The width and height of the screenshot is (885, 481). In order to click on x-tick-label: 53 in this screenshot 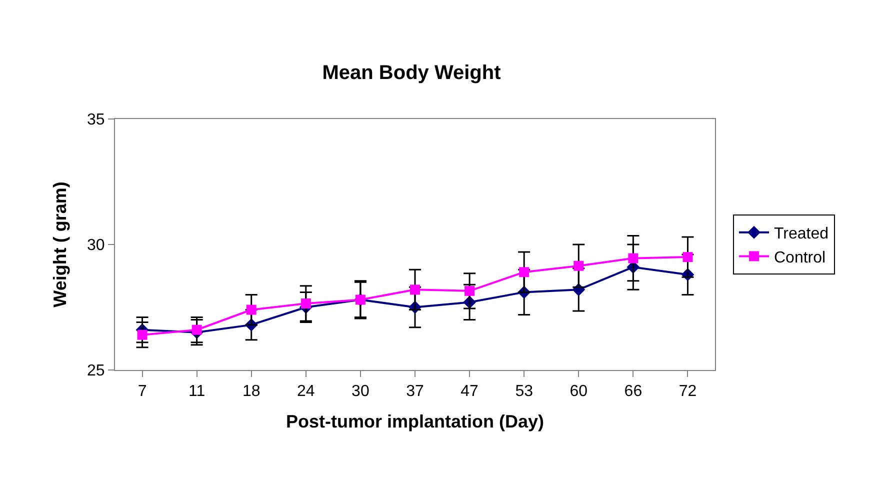, I will do `click(524, 391)`.